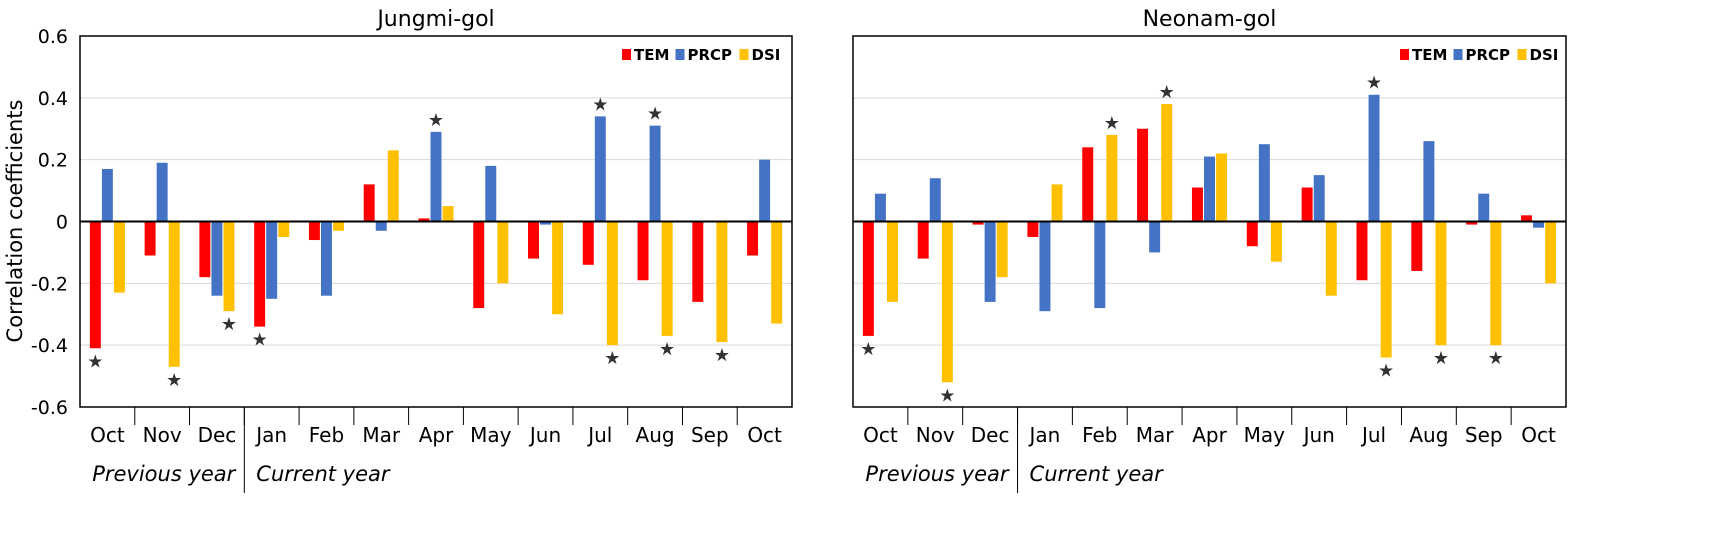  What do you see at coordinates (49, 346) in the screenshot?
I see `y-tick-label: -0.4` at bounding box center [49, 346].